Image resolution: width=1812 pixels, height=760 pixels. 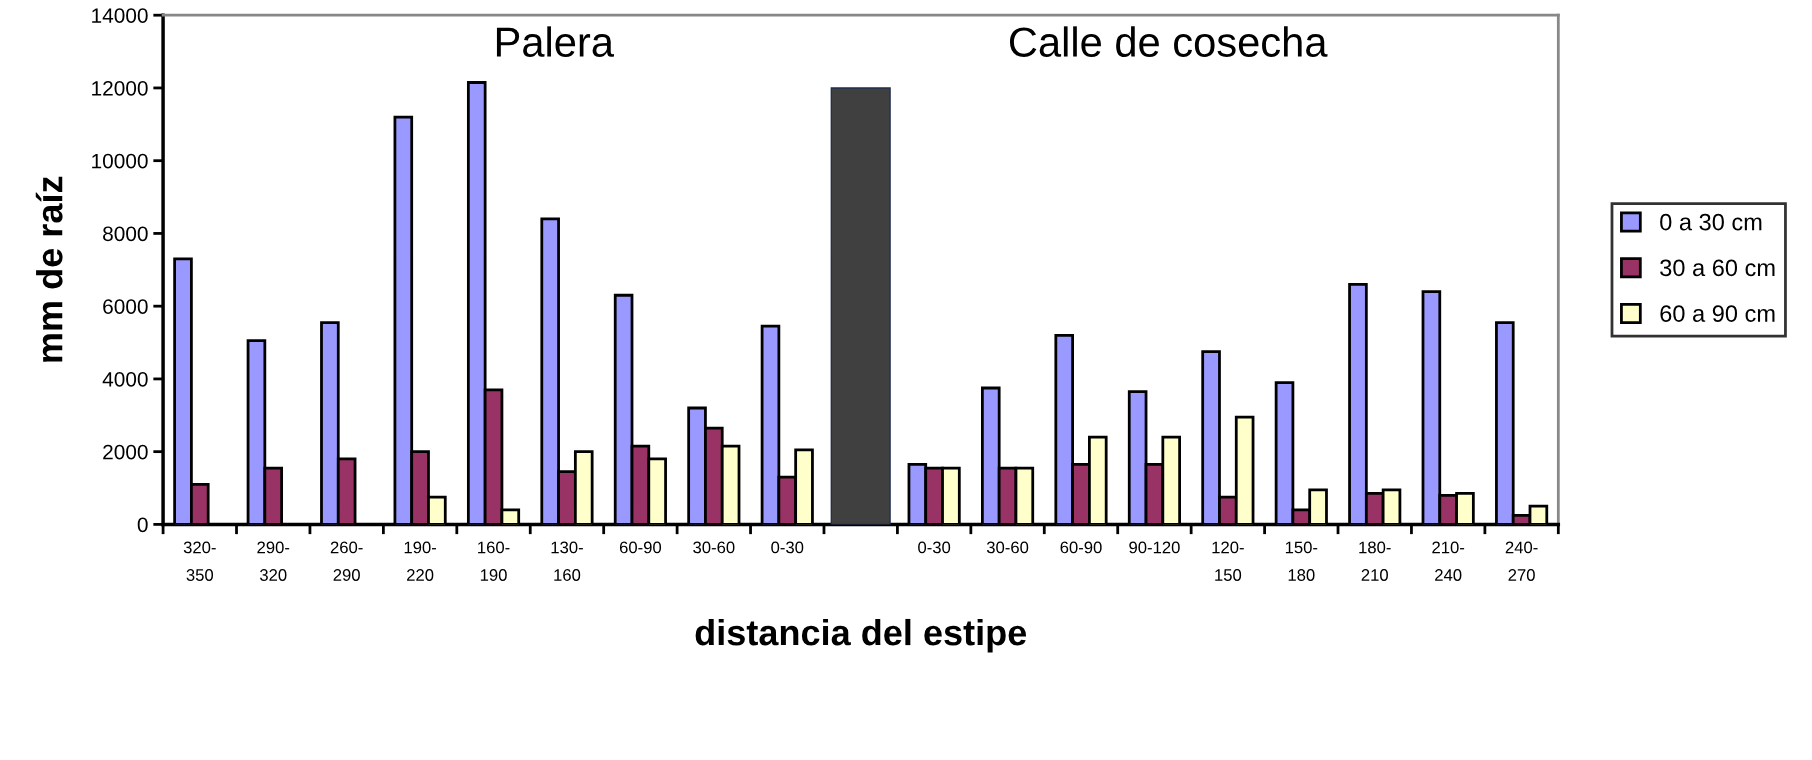 I want to click on x-tick-label: 210- 240, so click(x=1448, y=561).